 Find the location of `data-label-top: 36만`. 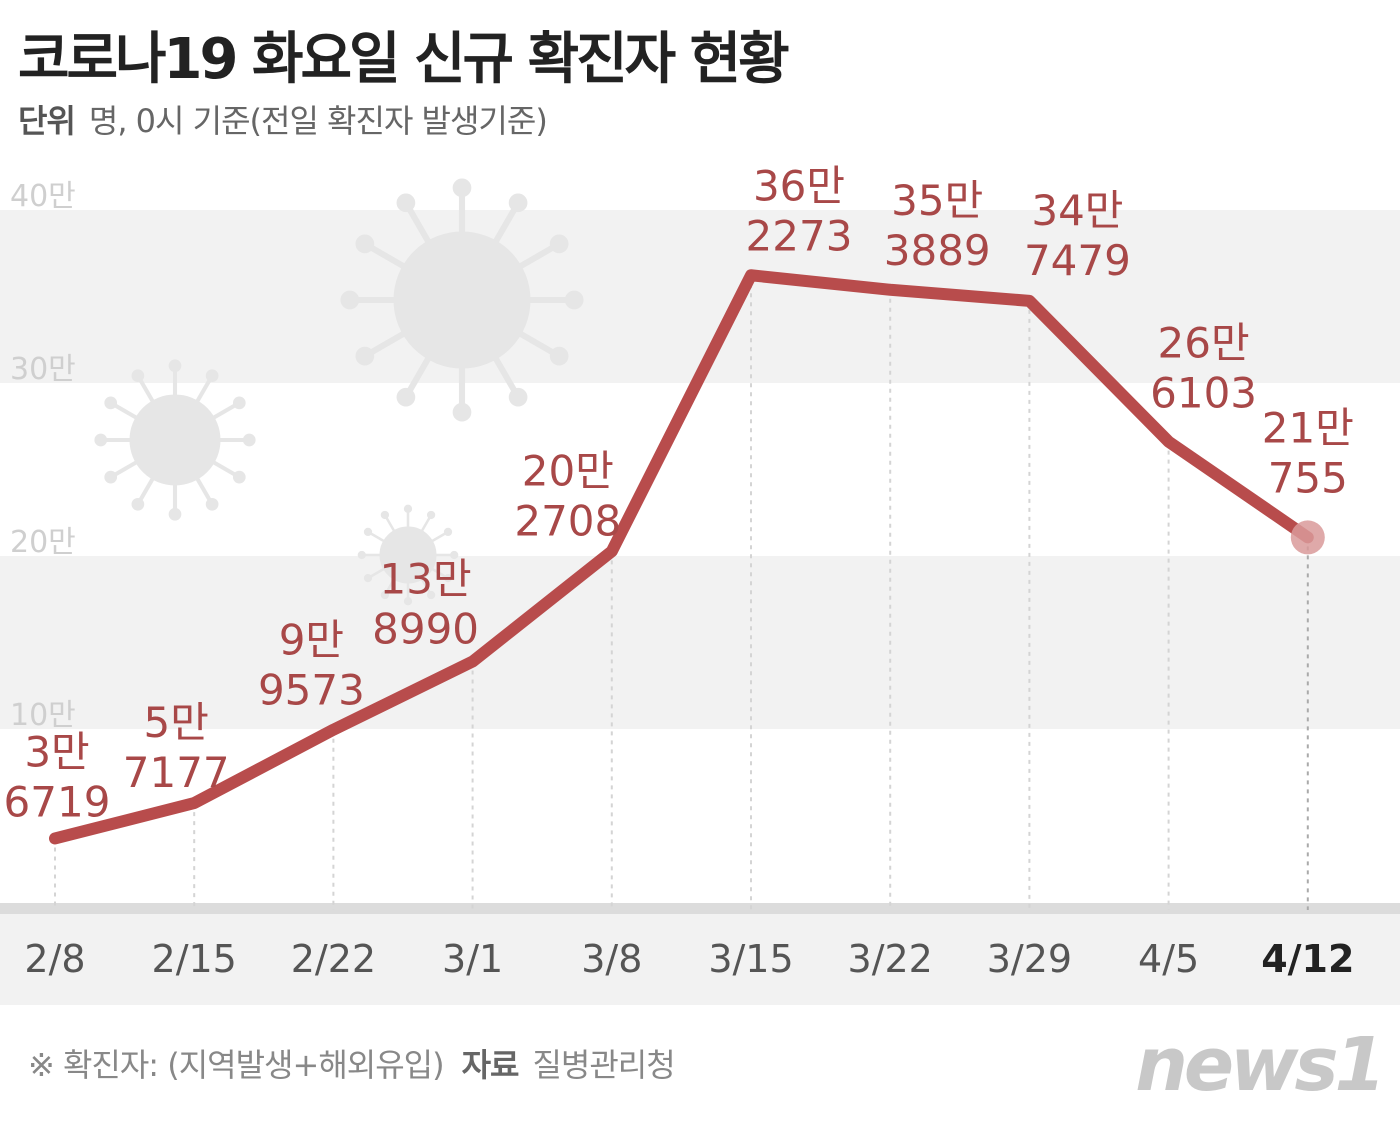

data-label-top: 36만 is located at coordinates (799, 185).